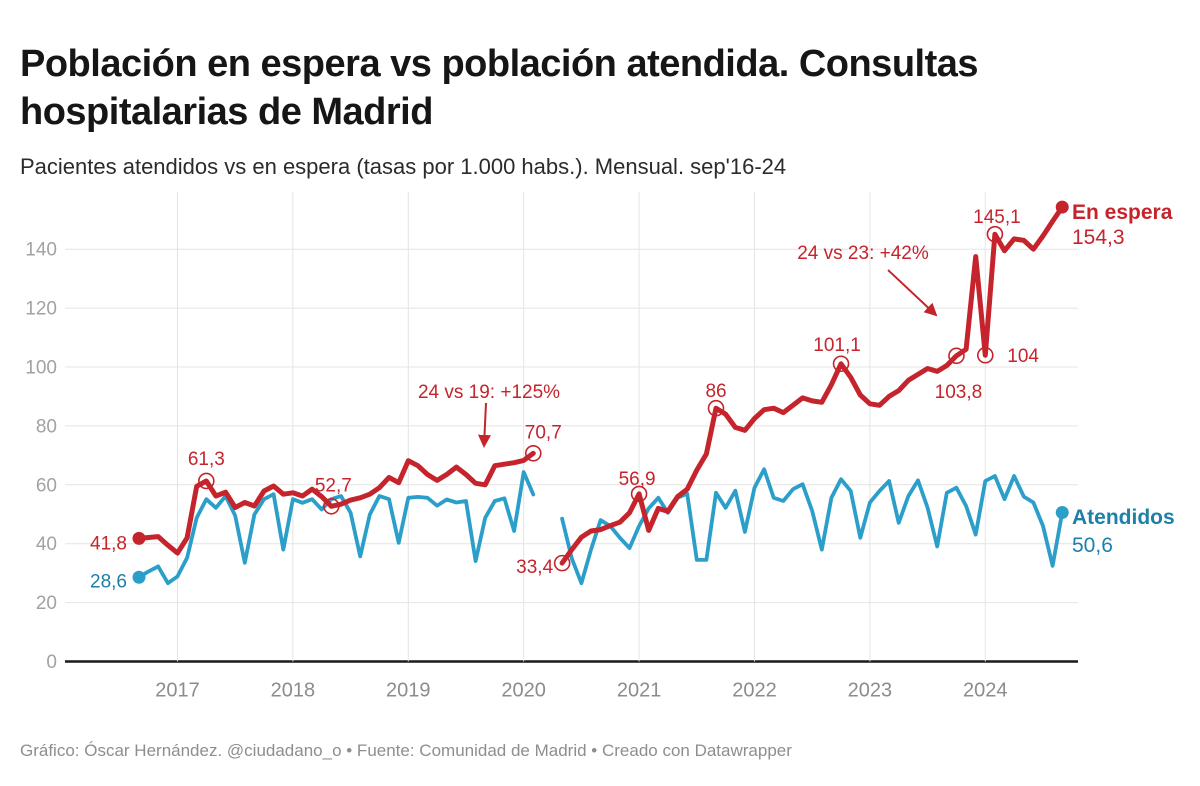  What do you see at coordinates (837, 345) in the screenshot?
I see `value-label: 101,1` at bounding box center [837, 345].